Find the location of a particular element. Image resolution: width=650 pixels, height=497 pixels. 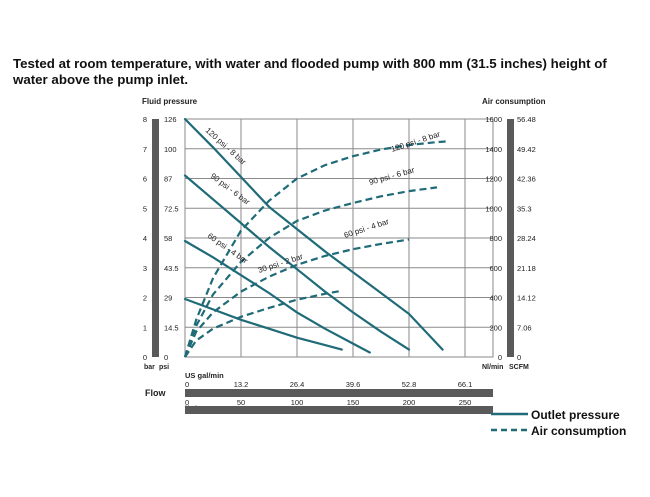

nl-tick-label: 800 is located at coordinates (495, 238).